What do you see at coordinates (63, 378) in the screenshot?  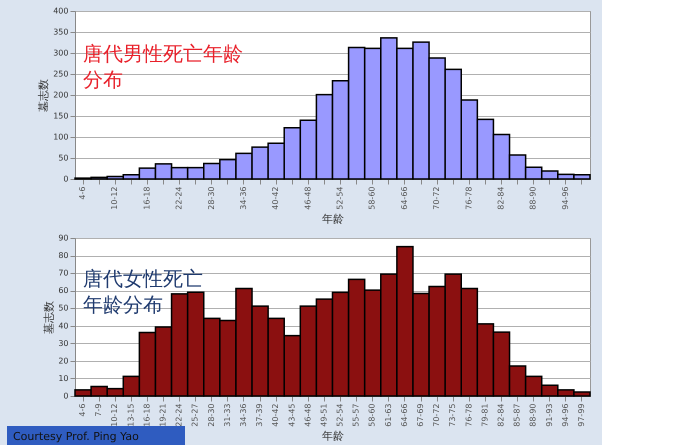 I see `y-tick-label: 10` at bounding box center [63, 378].